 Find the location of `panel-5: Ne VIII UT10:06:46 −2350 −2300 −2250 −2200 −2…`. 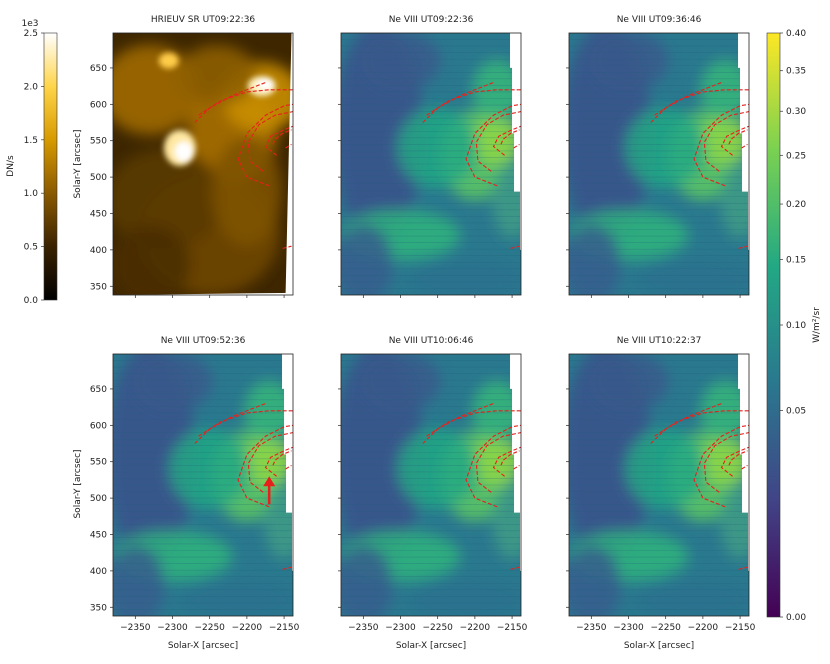

panel-5: Ne VIII UT10:06:46 −2350 −2300 −2250 −2200 −2… is located at coordinates (433, 484).